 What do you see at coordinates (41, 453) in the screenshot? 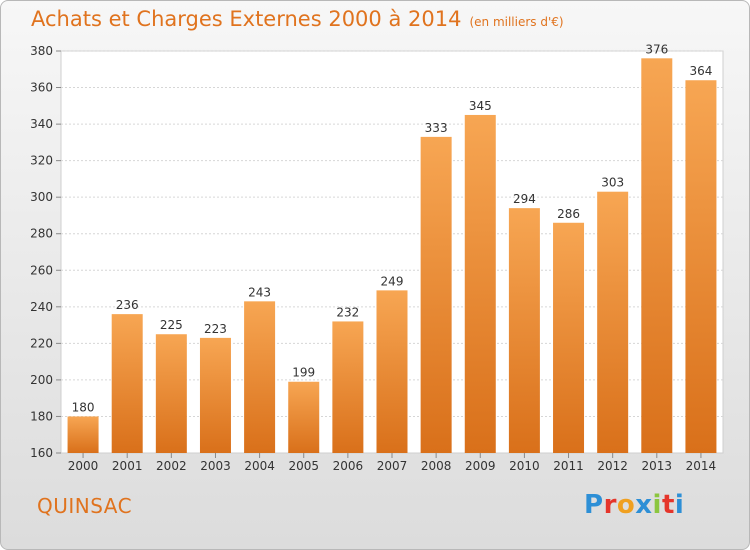
I see `y-tick-label-160: 160` at bounding box center [41, 453].